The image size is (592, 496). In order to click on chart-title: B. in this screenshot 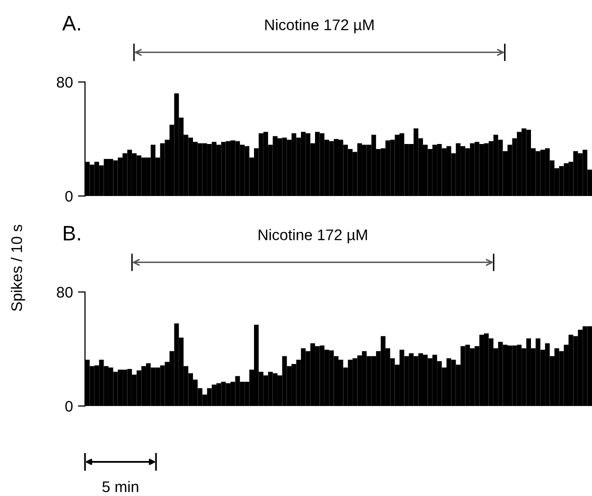, I will do `click(72, 233)`.